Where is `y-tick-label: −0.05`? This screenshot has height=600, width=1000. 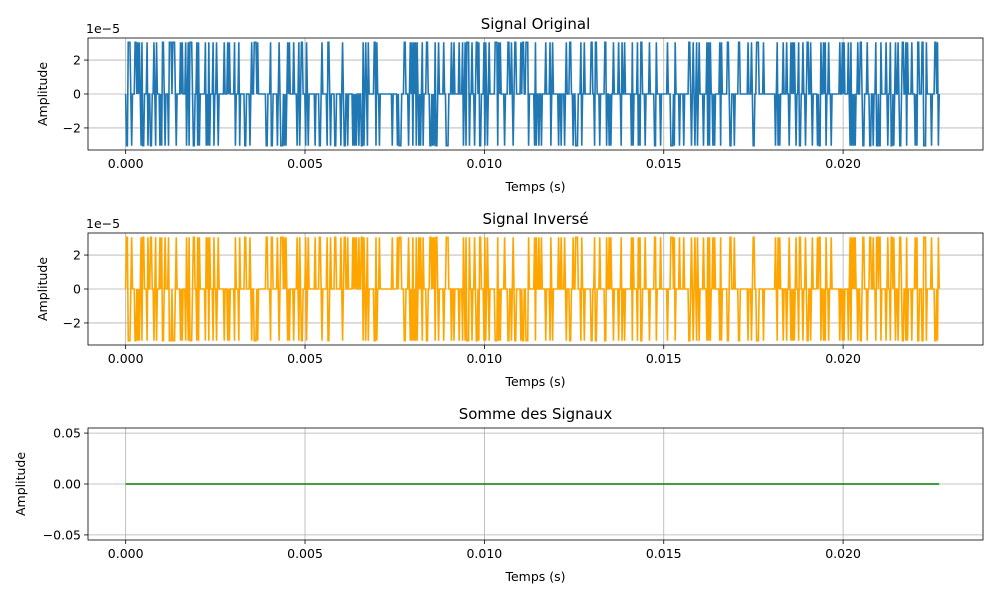 y-tick-label: −0.05 is located at coordinates (62, 534).